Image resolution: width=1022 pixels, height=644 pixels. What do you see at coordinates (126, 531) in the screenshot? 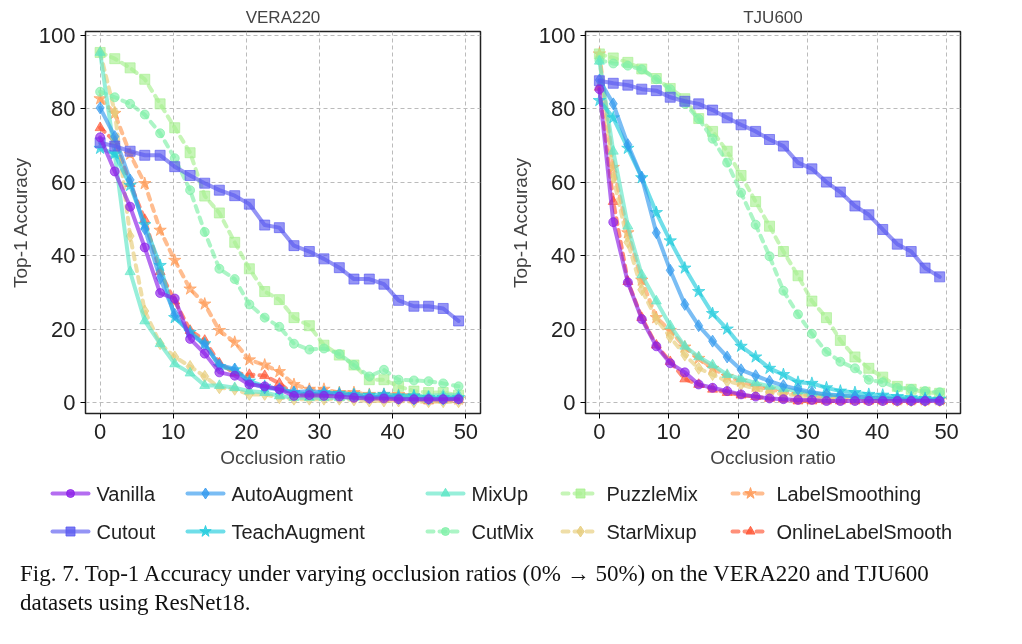
I see `legend-label: Cutout` at bounding box center [126, 531].